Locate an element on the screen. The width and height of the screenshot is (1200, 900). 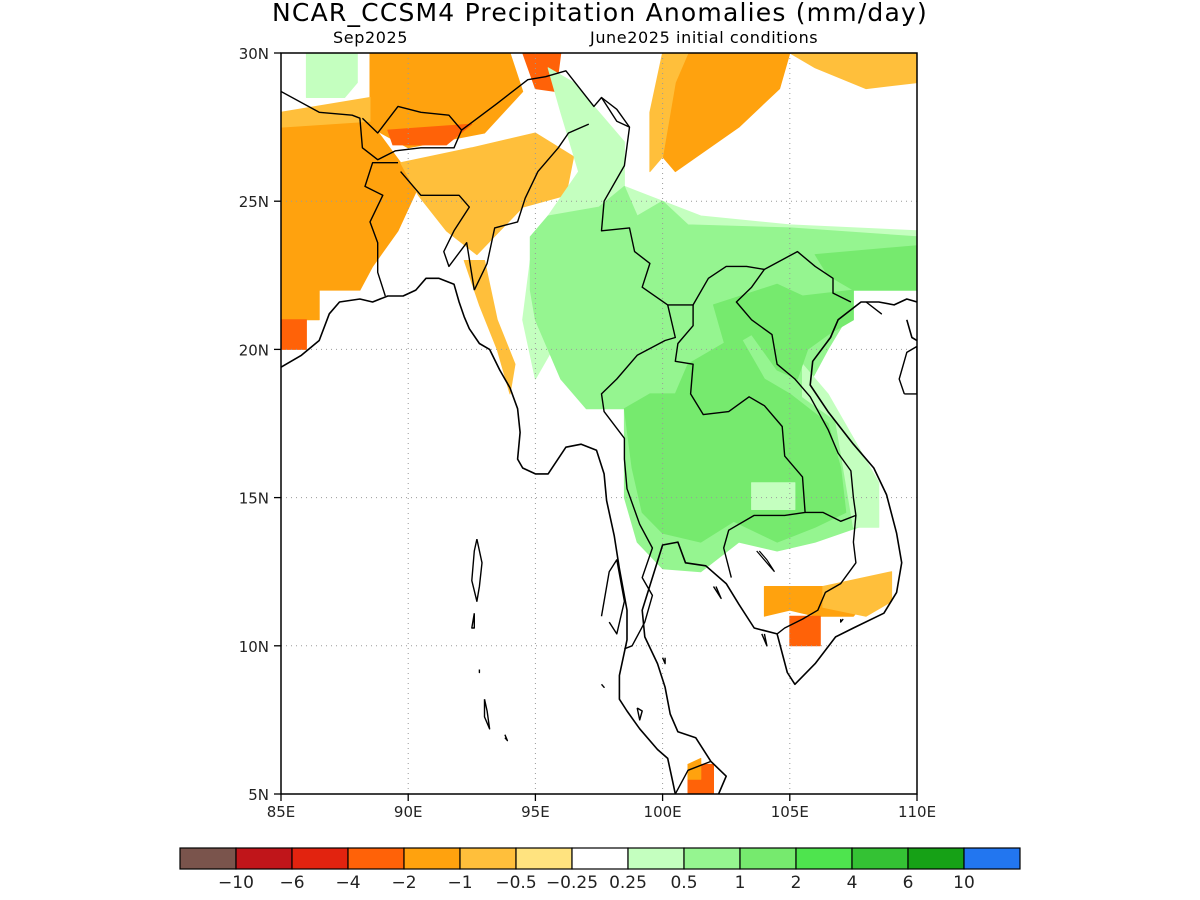
colorbar-label: −1 is located at coordinates (459, 883).